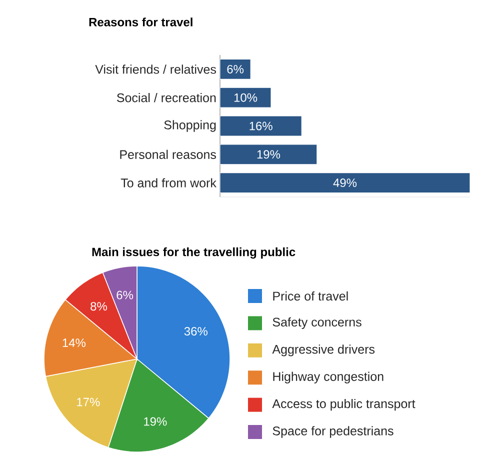  Describe the element at coordinates (333, 432) in the screenshot. I see `legend-label: Space for pedestrians` at that location.